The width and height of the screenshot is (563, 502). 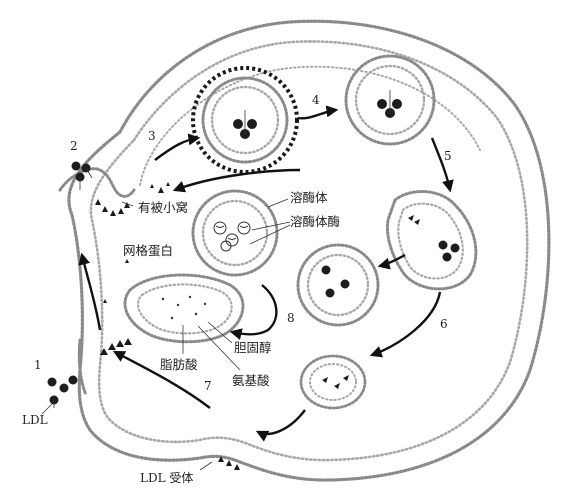 I want to click on cytoplasm-outline, so click(x=310, y=125).